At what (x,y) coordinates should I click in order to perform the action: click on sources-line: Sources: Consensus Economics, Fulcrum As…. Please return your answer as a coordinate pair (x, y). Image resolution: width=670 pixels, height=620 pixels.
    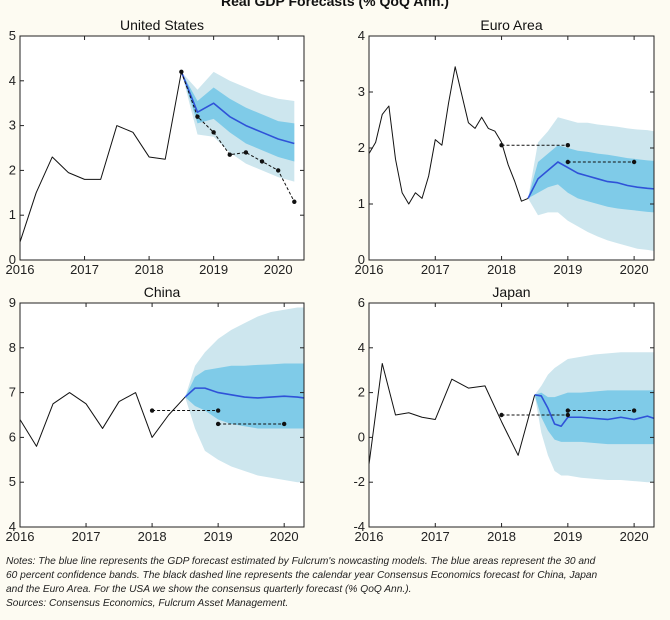
    Looking at the image, I should click on (147, 603).